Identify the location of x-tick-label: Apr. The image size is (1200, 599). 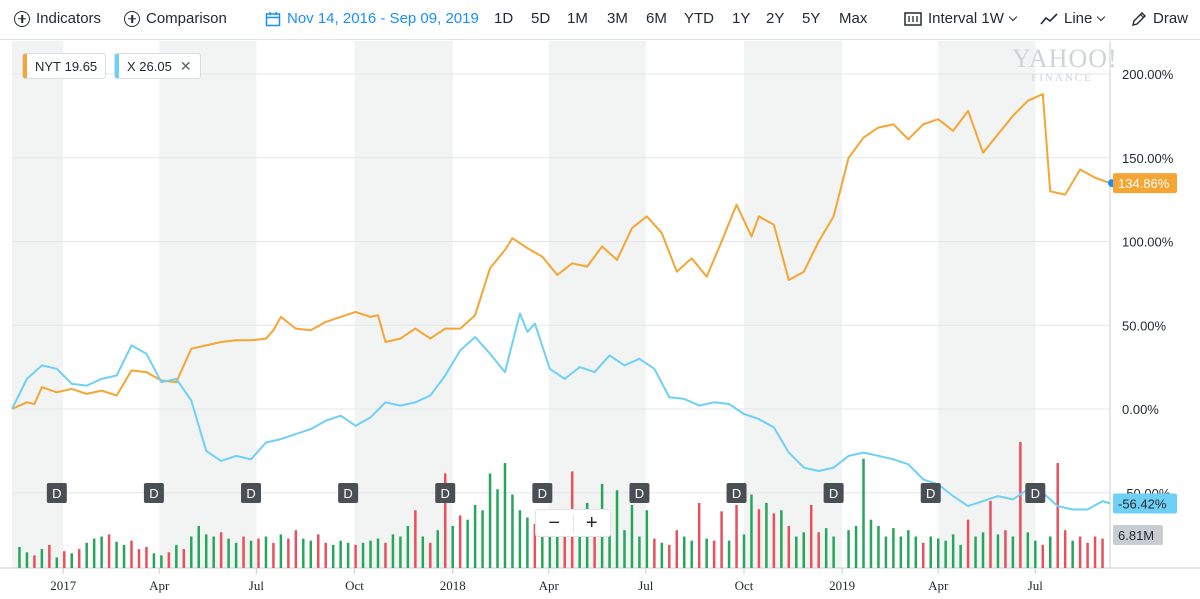
(549, 585).